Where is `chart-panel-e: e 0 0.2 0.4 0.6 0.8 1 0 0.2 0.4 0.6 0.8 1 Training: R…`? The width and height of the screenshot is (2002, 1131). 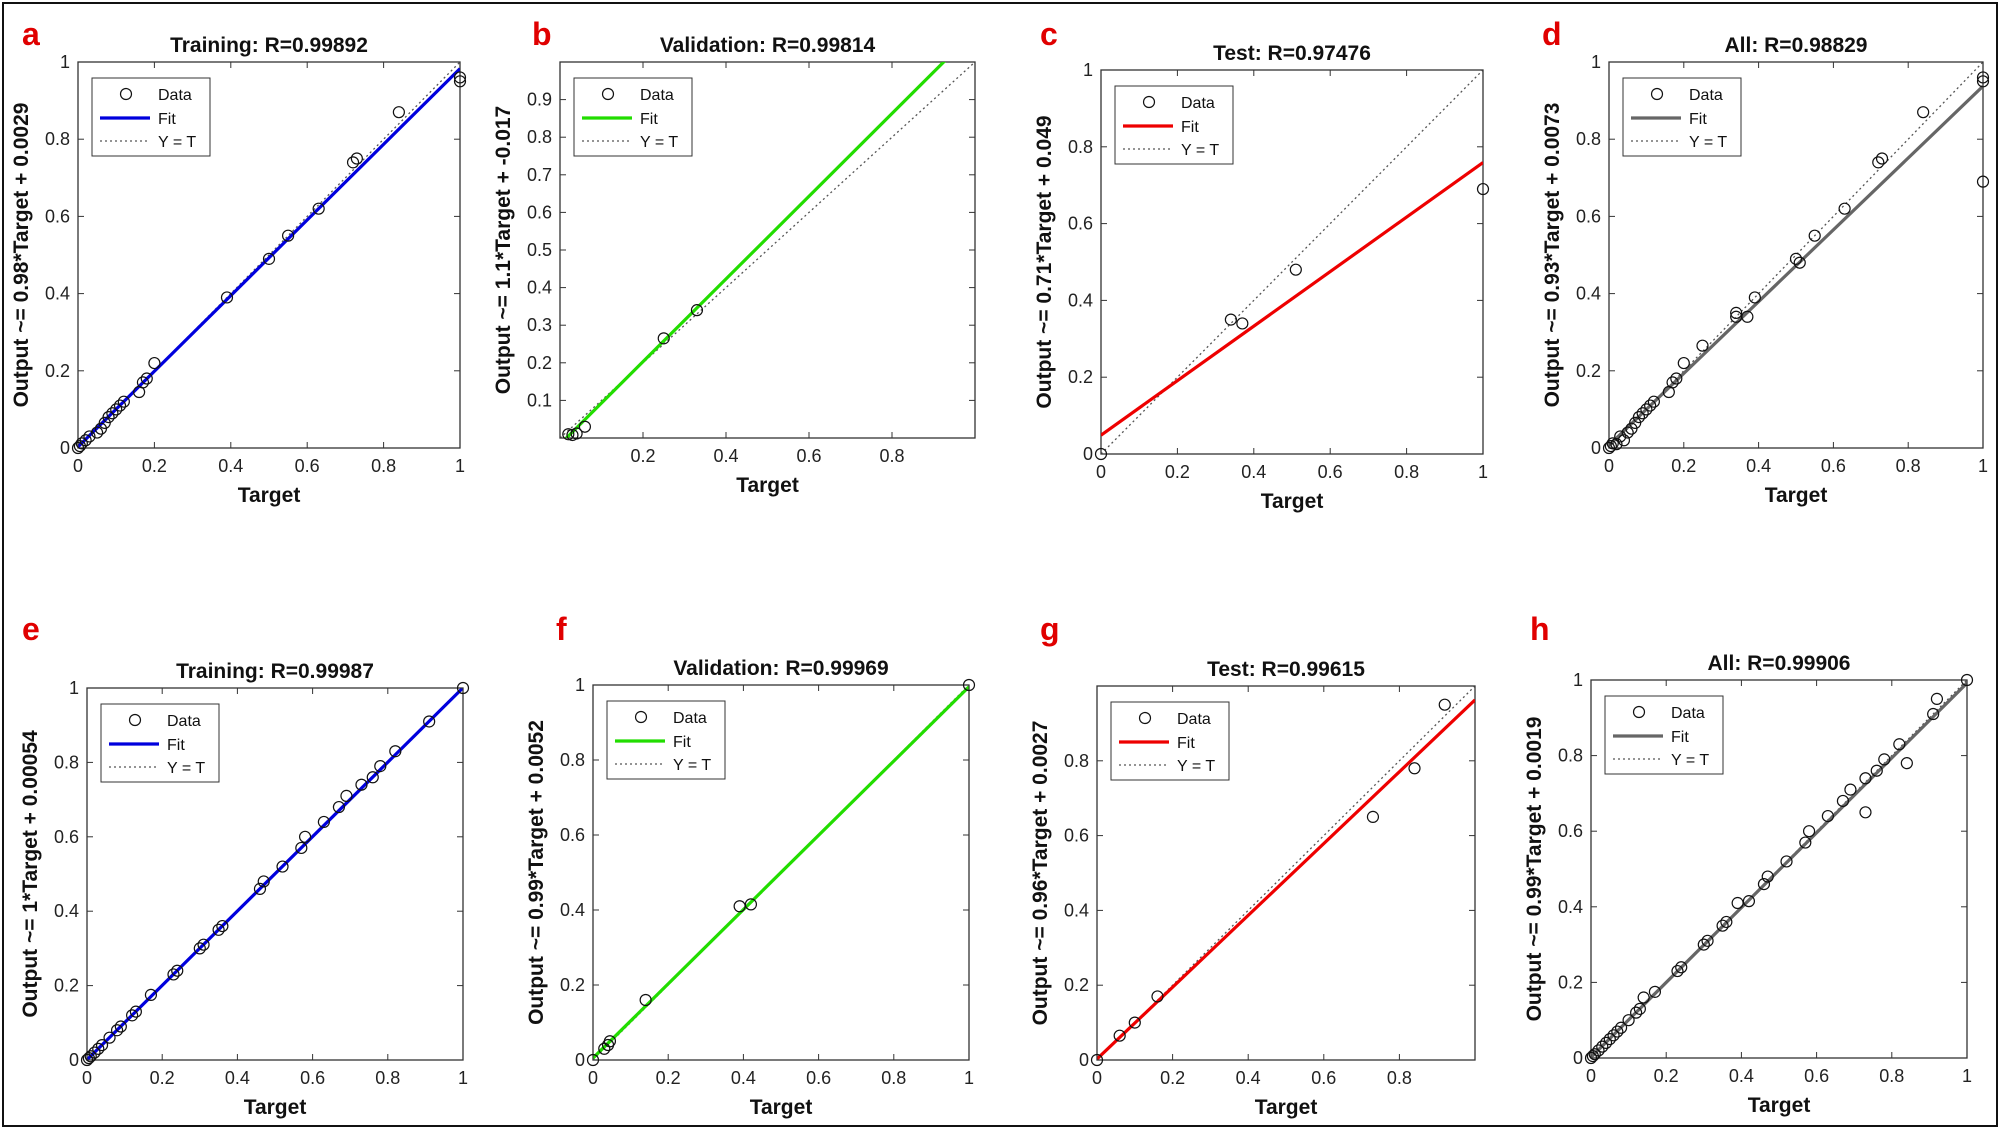
chart-panel-e: e 0 0.2 0.4 0.6 0.8 1 0 0.2 0.4 0.6 0.8 1 Training: R… is located at coordinates (244, 865).